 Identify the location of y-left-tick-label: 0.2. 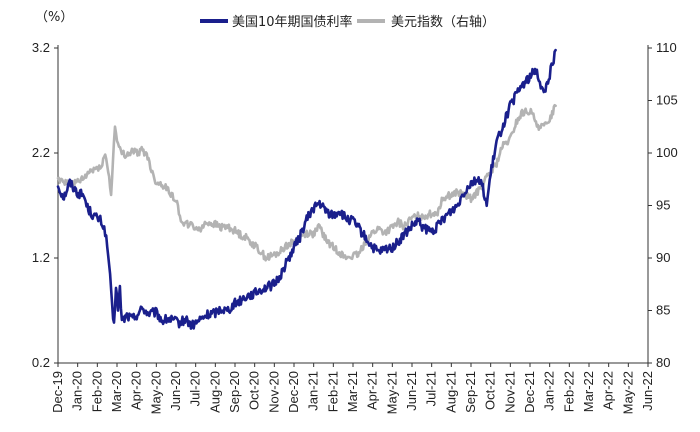
(41, 362).